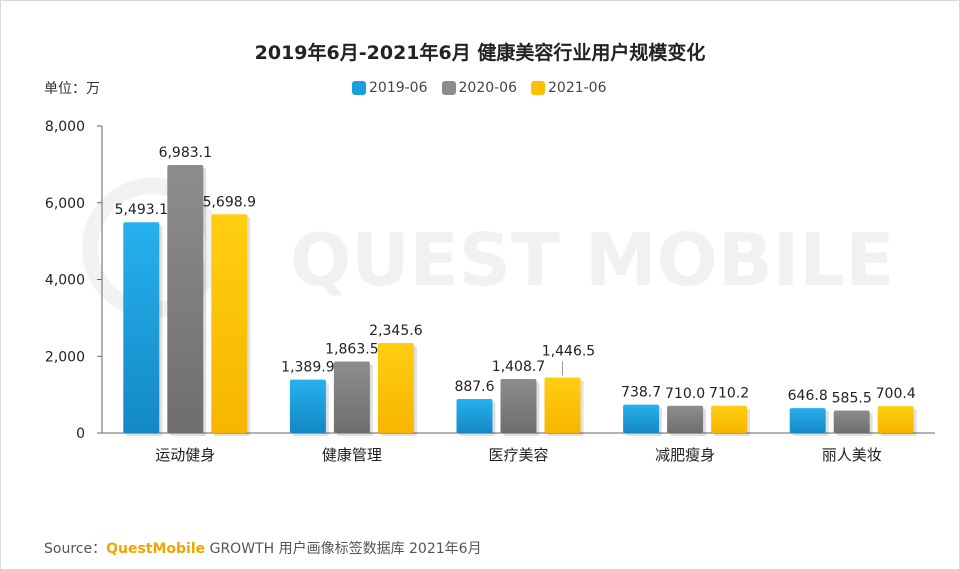 The width and height of the screenshot is (960, 570). What do you see at coordinates (685, 455) in the screenshot?
I see `x-tick-label: 减肥瘦身` at bounding box center [685, 455].